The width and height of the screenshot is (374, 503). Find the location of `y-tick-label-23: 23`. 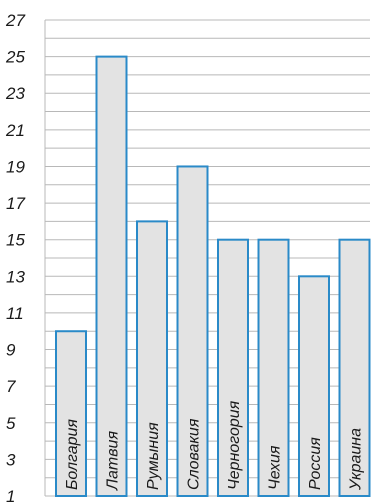

y-tick-label-23: 23 is located at coordinates (15, 93).